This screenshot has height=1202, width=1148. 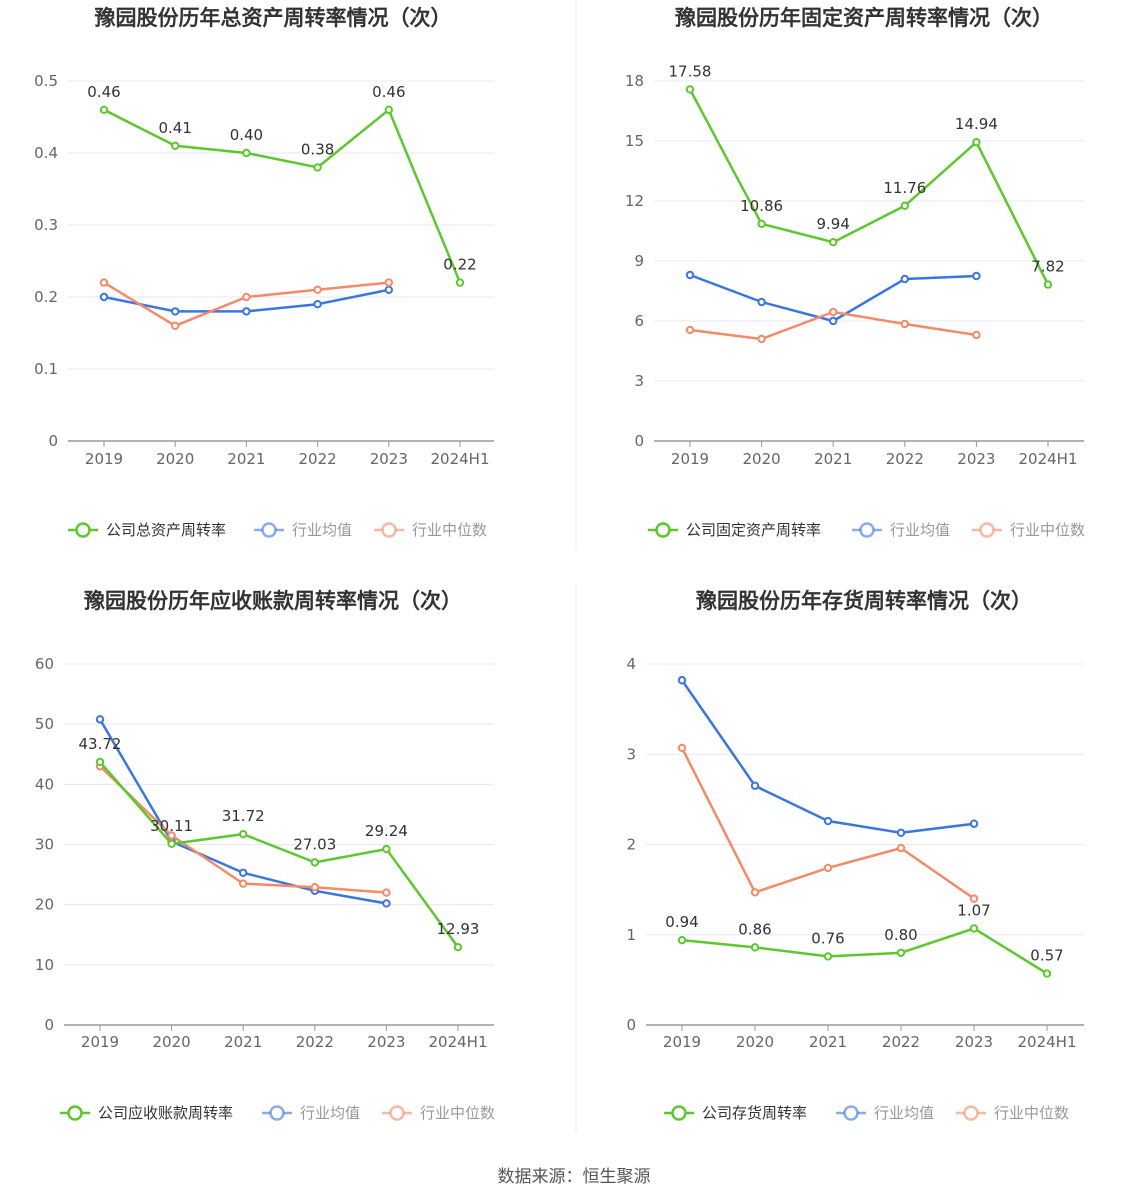 I want to click on data-label: 0.80, so click(x=900, y=935).